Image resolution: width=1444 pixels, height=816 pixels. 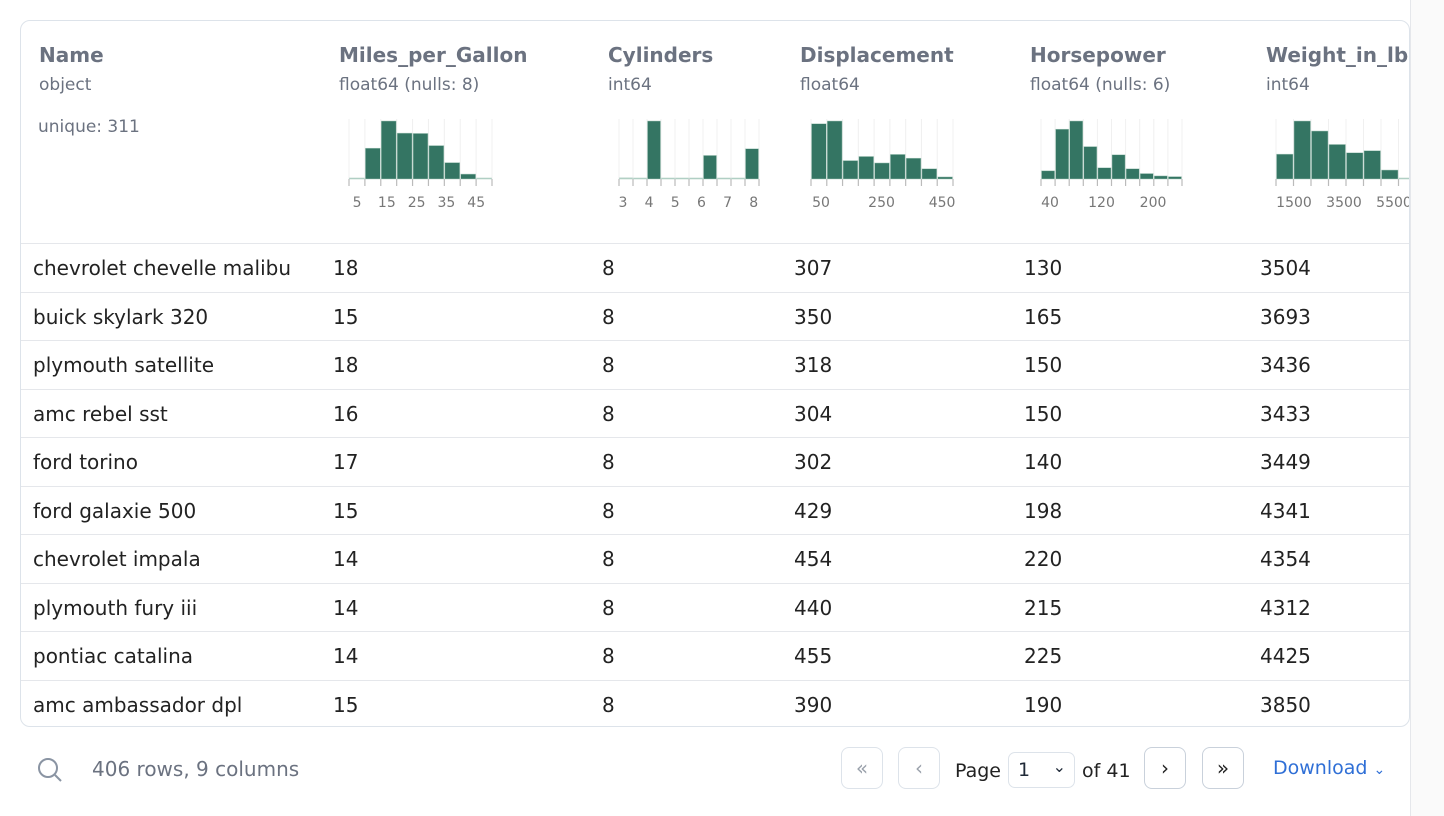 What do you see at coordinates (689, 165) in the screenshot?
I see `histogram-cylinders: 3 4 5 6 7 8` at bounding box center [689, 165].